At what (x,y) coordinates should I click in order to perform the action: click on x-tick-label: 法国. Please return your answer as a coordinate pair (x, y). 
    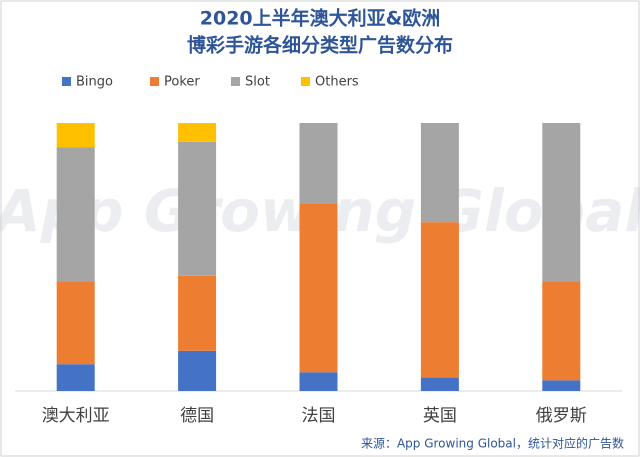
    Looking at the image, I should click on (319, 416).